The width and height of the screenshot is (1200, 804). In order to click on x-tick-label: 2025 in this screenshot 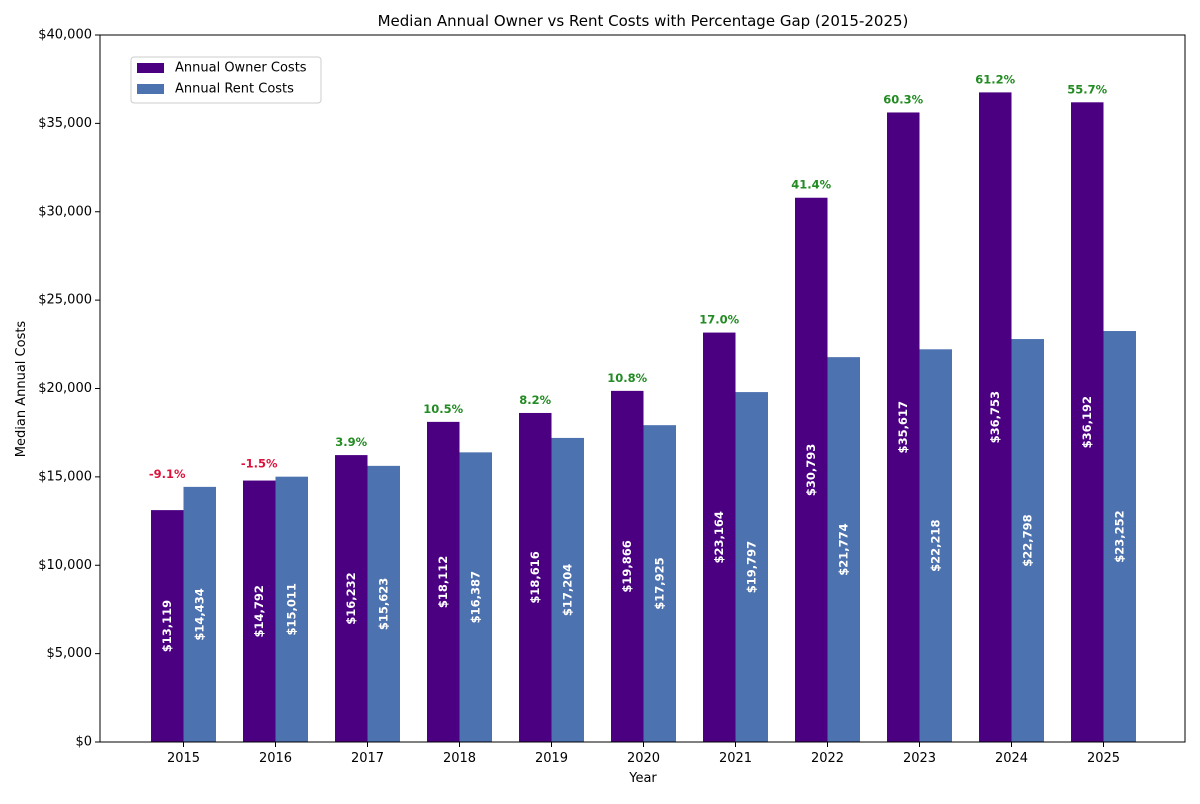, I will do `click(1103, 758)`.